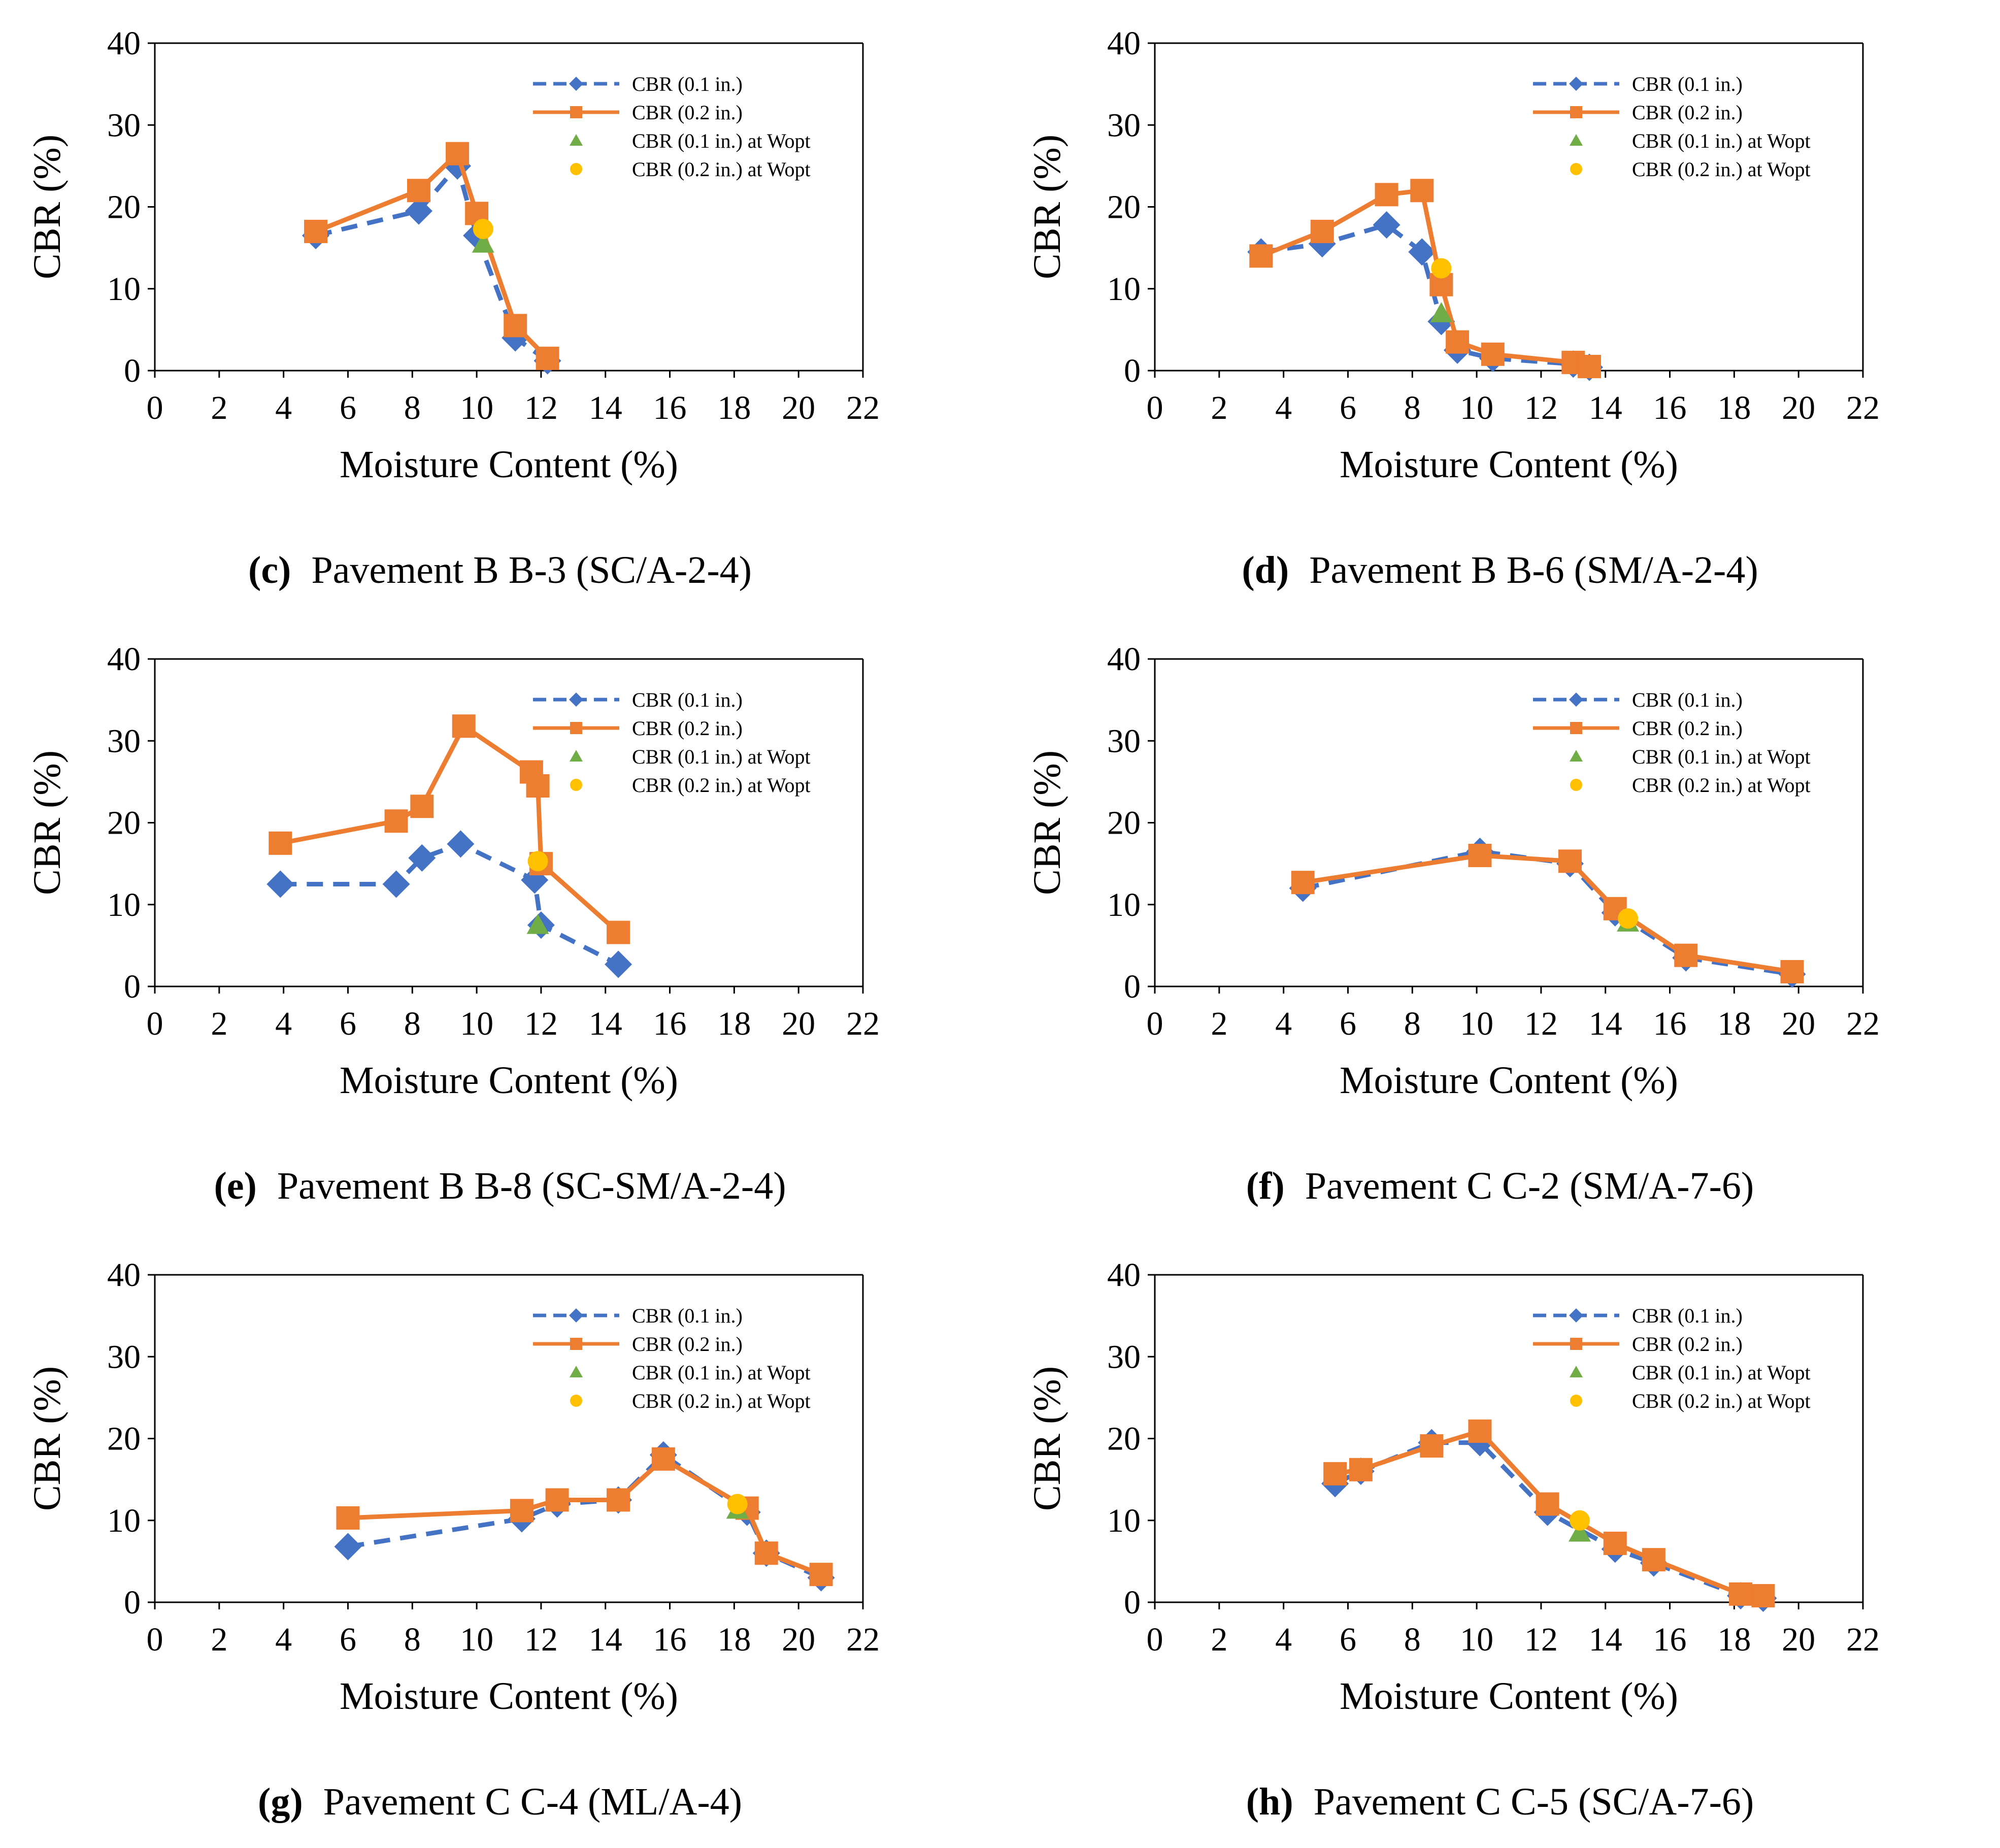 The height and width of the screenshot is (1848, 2000). Describe the element at coordinates (1721, 169) in the screenshot. I see `legend-label: CBR (0.2 in.) at Wopt` at that location.